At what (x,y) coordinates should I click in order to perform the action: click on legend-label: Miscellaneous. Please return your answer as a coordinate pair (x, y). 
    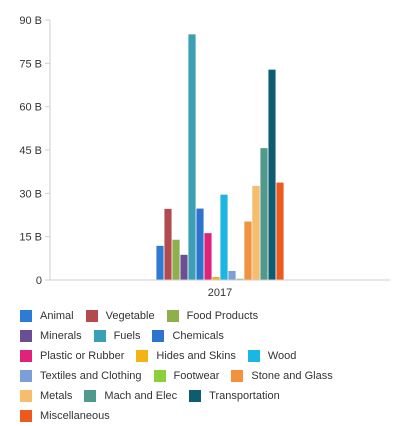
    Looking at the image, I should click on (75, 416).